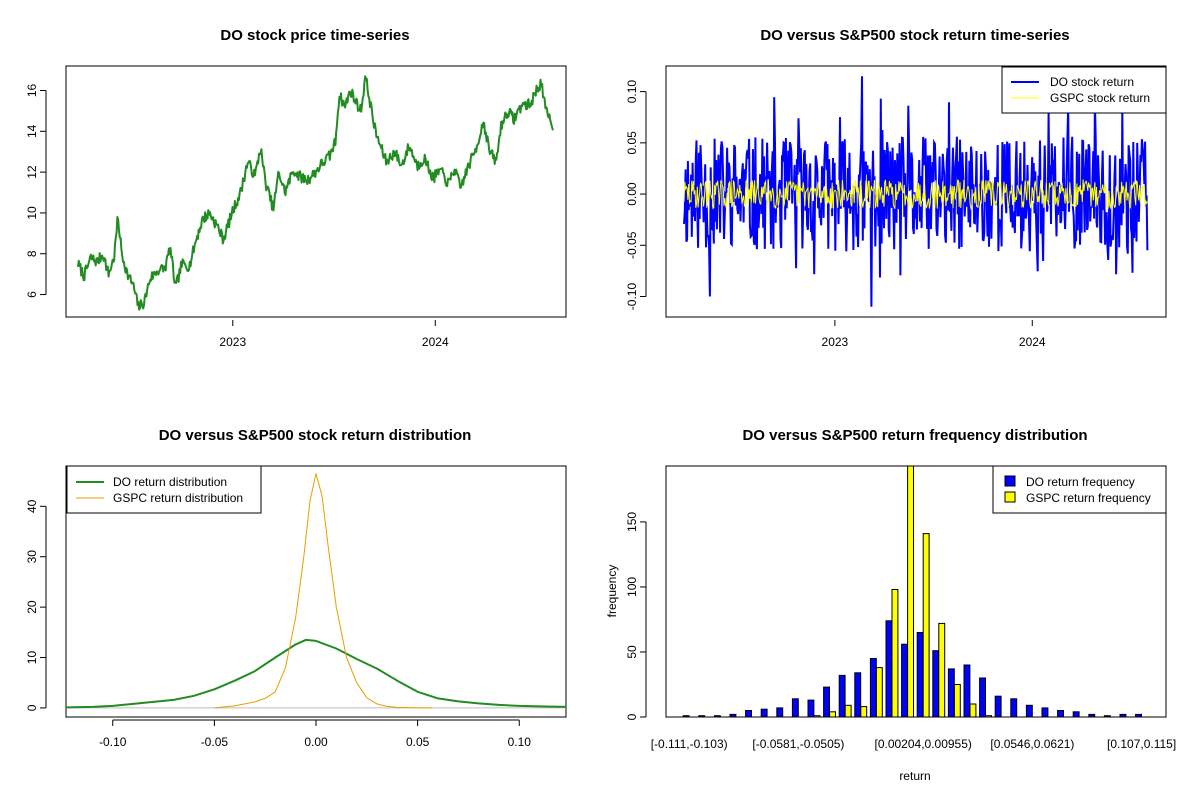 The image size is (1200, 800). I want to click on y-tick-label: 150, so click(632, 522).